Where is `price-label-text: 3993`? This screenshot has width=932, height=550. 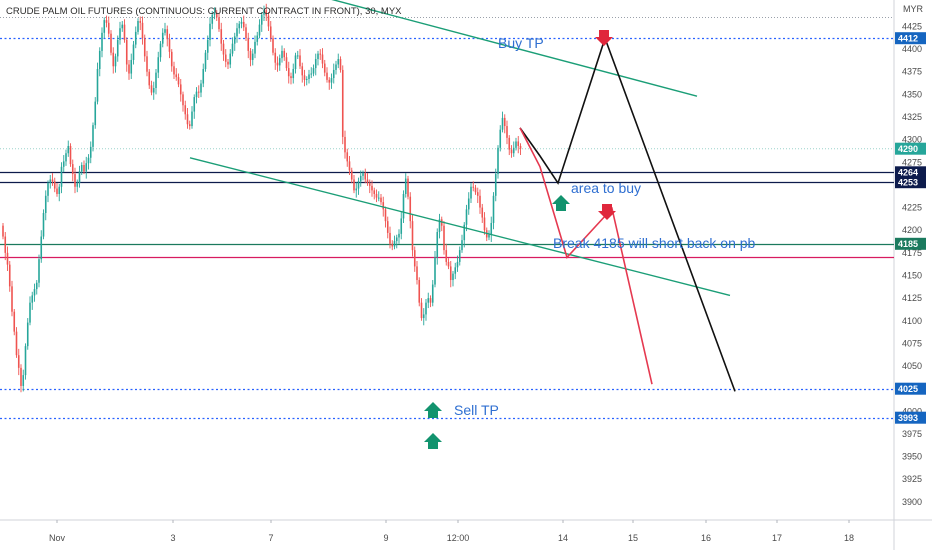 price-label-text: 3993 is located at coordinates (908, 418).